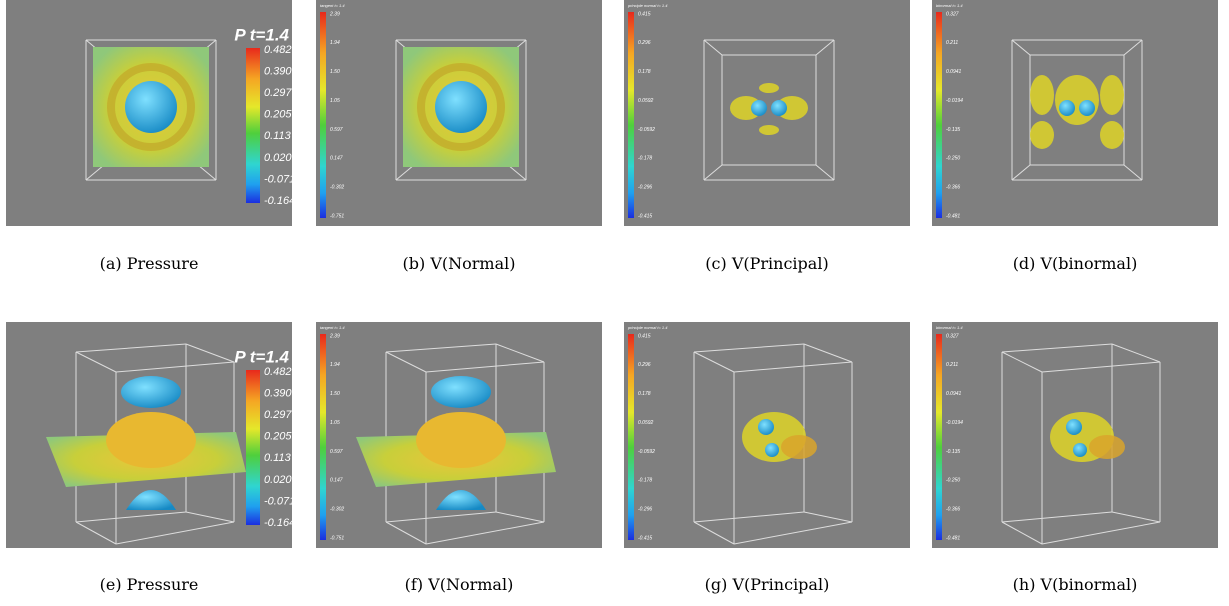 This screenshot has width=1229, height=606. What do you see at coordinates (459, 584) in the screenshot?
I see `caption: (f) V(Normal)` at bounding box center [459, 584].